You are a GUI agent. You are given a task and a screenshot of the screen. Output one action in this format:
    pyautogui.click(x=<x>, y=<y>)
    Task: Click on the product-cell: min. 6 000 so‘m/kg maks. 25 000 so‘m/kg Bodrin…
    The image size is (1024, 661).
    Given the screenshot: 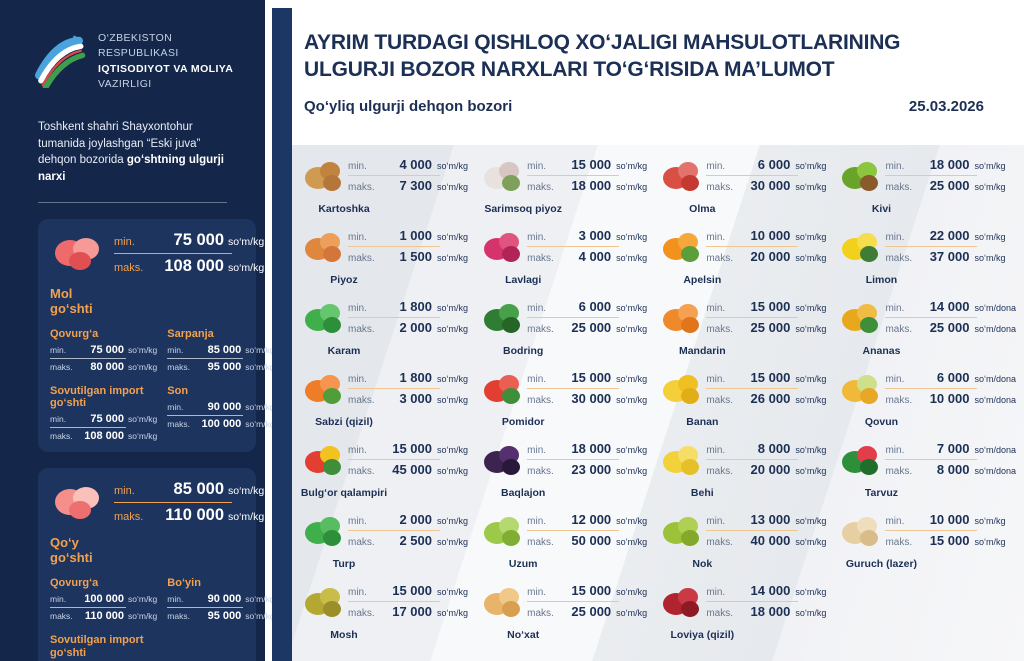 What is the action you would take?
    pyautogui.click(x=567, y=334)
    